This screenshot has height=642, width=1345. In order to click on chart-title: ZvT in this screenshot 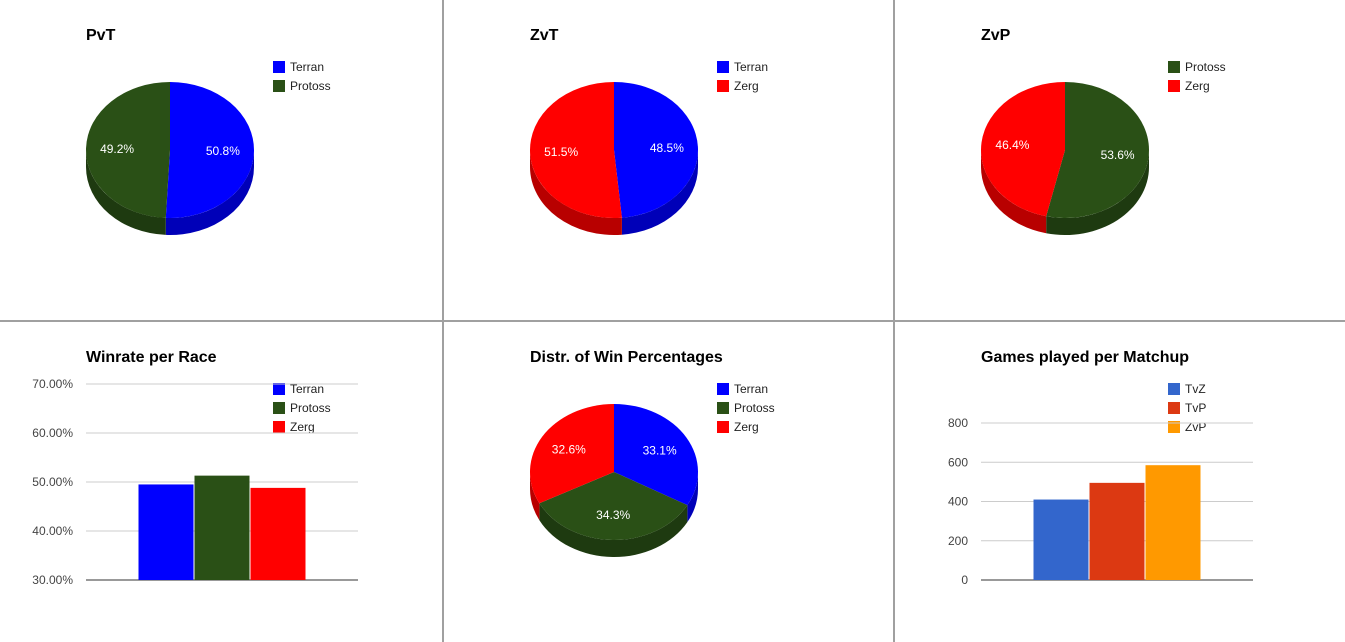, I will do `click(544, 35)`.